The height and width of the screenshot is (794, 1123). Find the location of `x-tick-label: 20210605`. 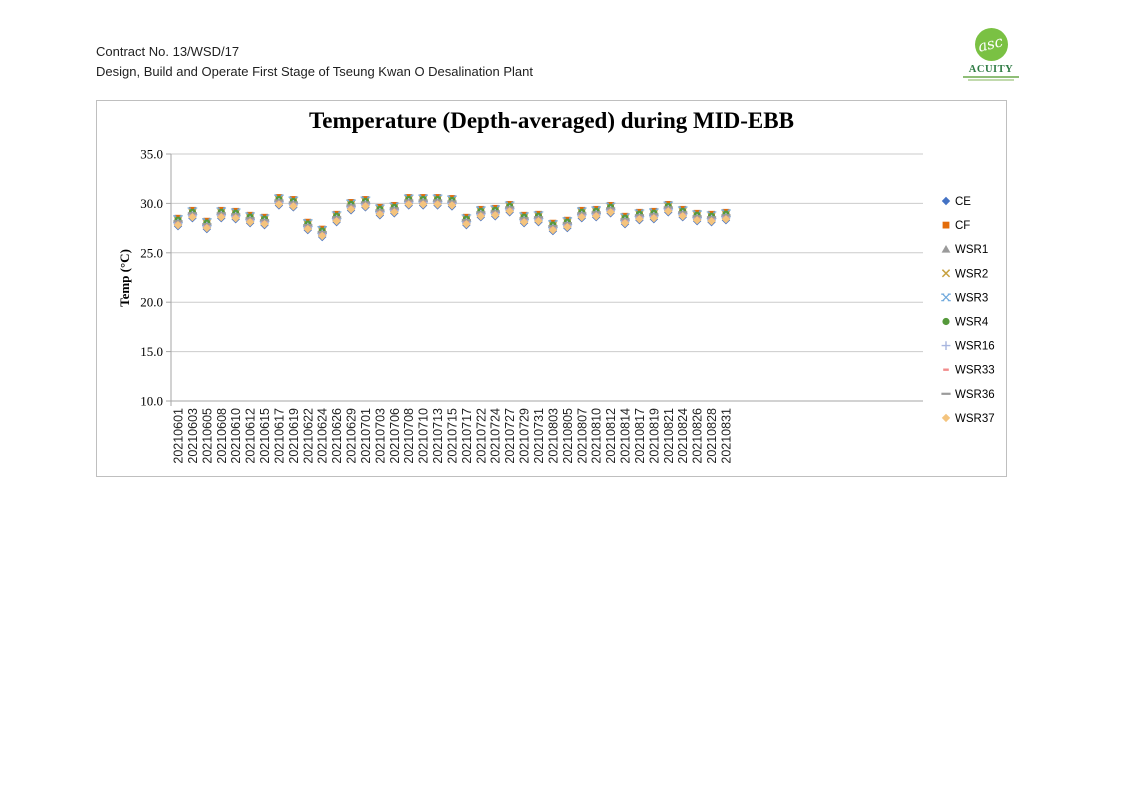

x-tick-label: 20210605 is located at coordinates (207, 436).